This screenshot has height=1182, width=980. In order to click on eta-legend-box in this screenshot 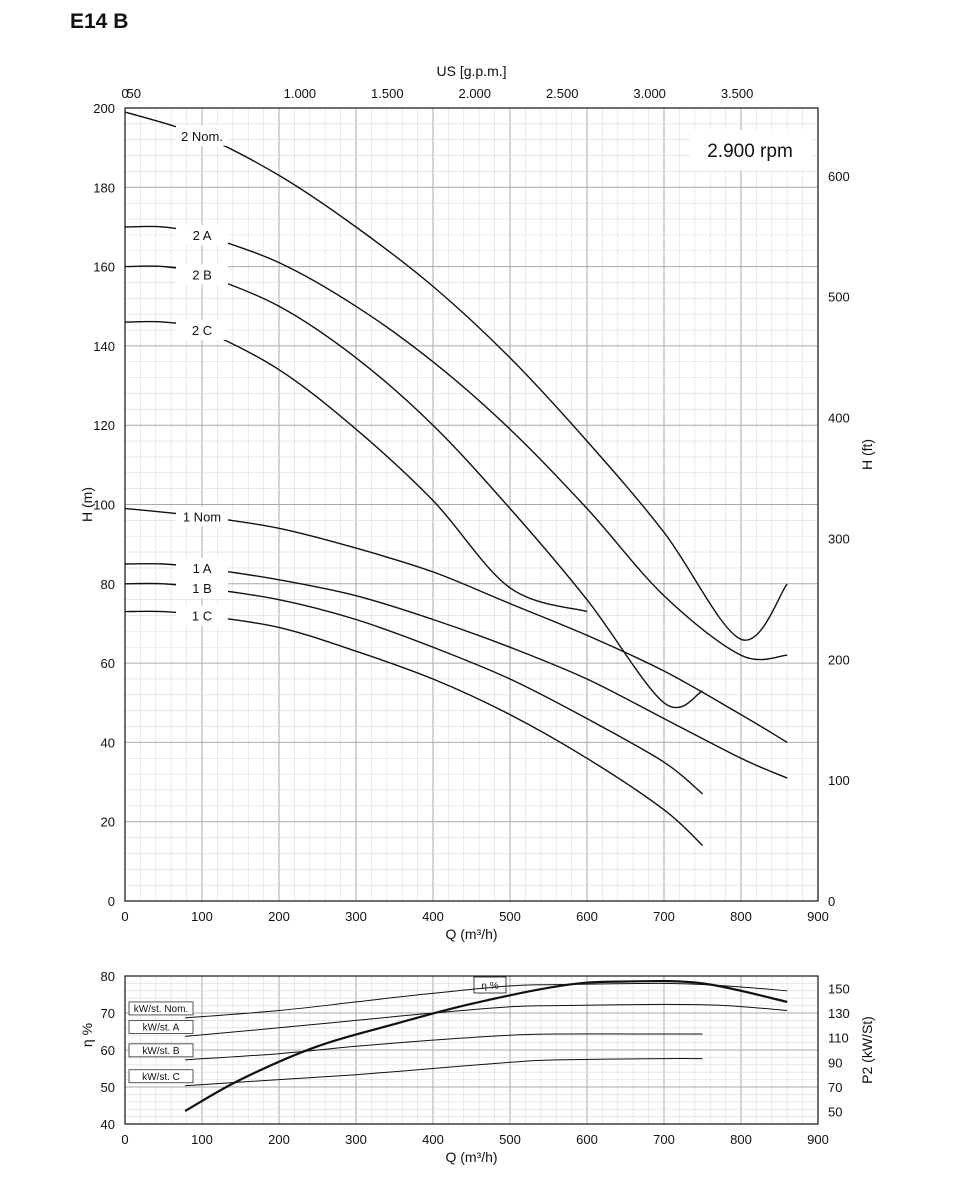, I will do `click(490, 985)`.